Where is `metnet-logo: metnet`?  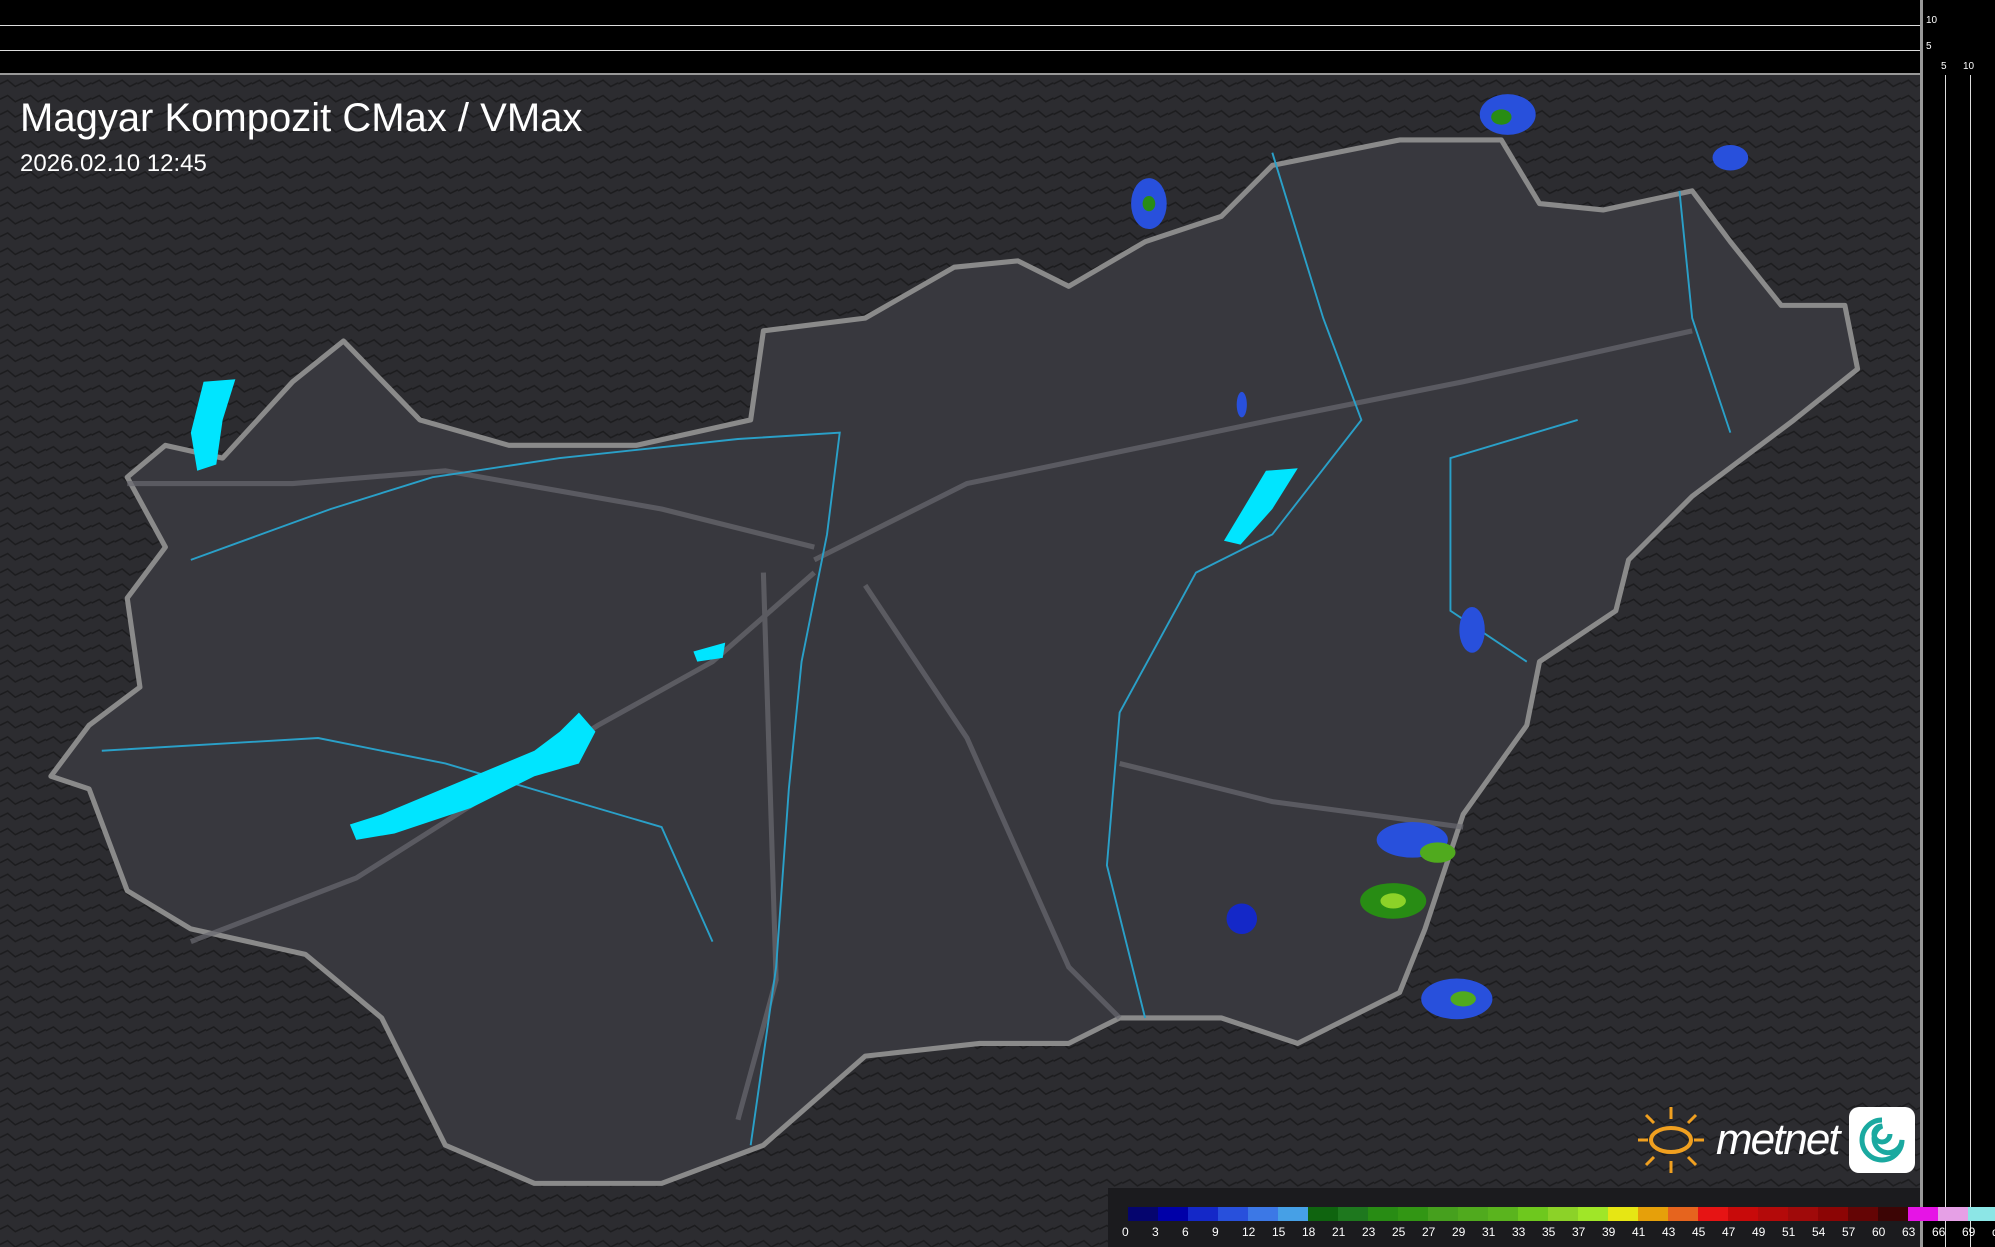
metnet-logo: metnet is located at coordinates (1775, 1140).